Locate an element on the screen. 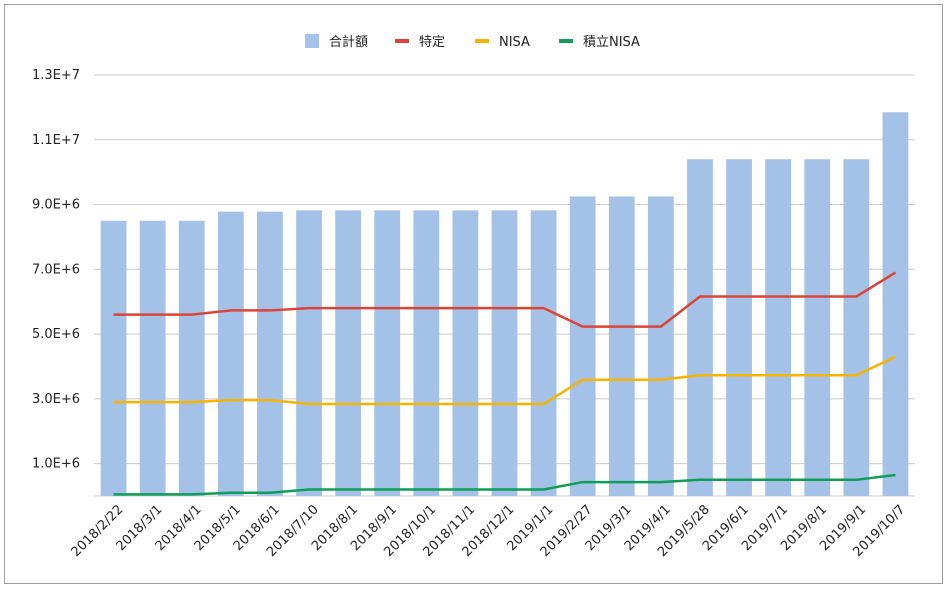 This screenshot has width=949, height=590. y-tick-label: 1.0E+6 is located at coordinates (56, 464).